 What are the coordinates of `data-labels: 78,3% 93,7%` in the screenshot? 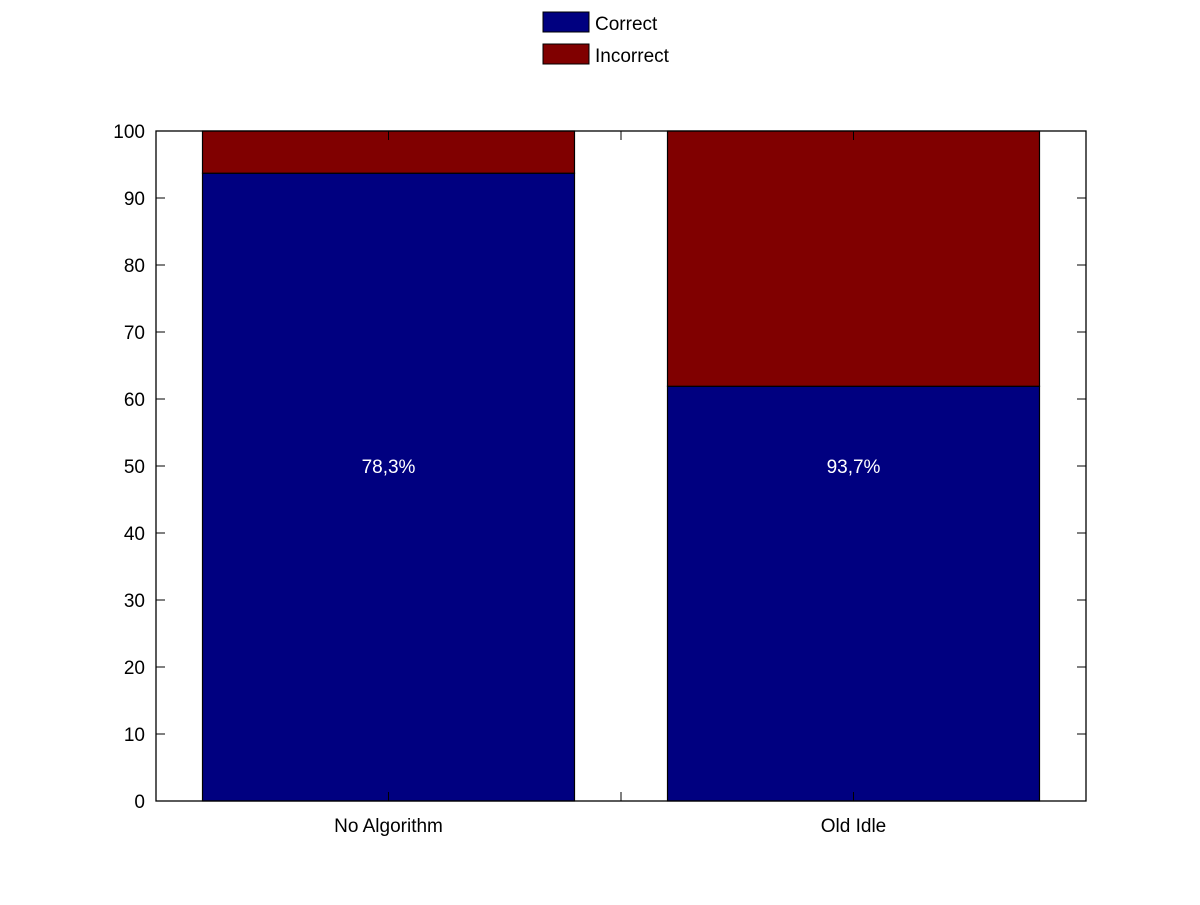 It's located at (621, 467).